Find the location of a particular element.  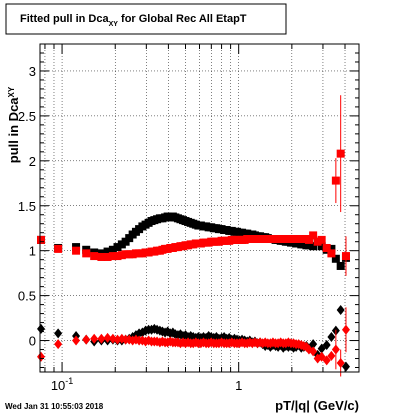

timestamp: Wed Jan 31 10:55:03 2018 is located at coordinates (54, 406).